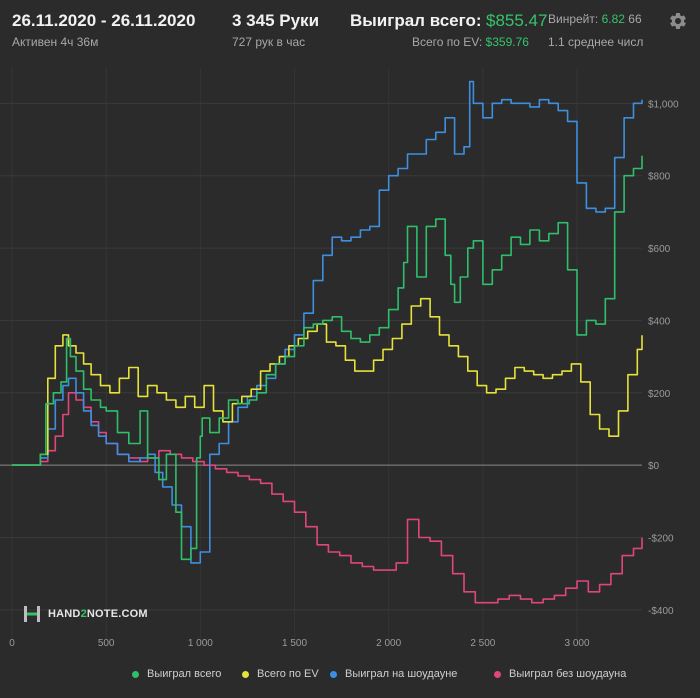 This screenshot has width=700, height=698. I want to click on winrate-tail: 66, so click(635, 19).